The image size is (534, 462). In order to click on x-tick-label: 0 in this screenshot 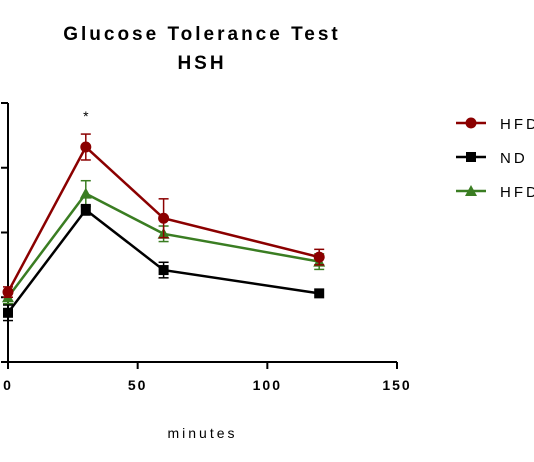, I will do `click(8, 385)`.